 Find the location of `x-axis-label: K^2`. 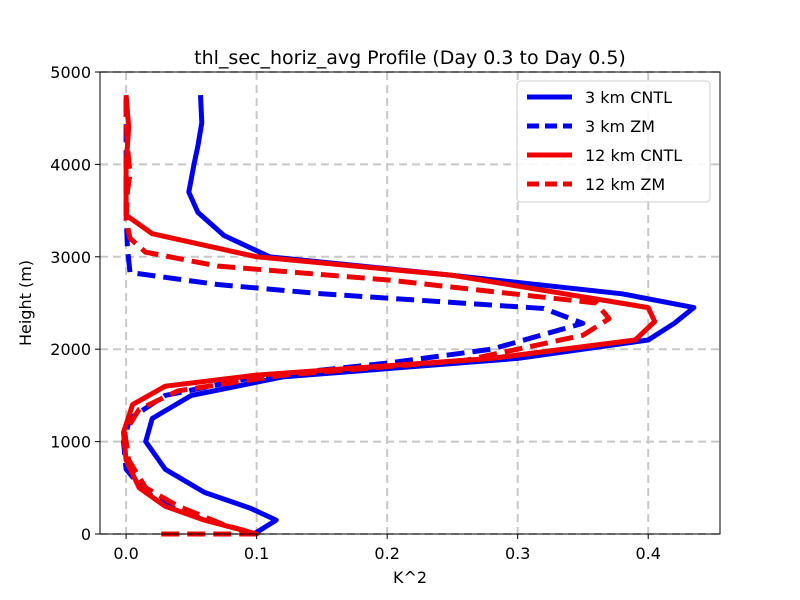

x-axis-label: K^2 is located at coordinates (410, 577).